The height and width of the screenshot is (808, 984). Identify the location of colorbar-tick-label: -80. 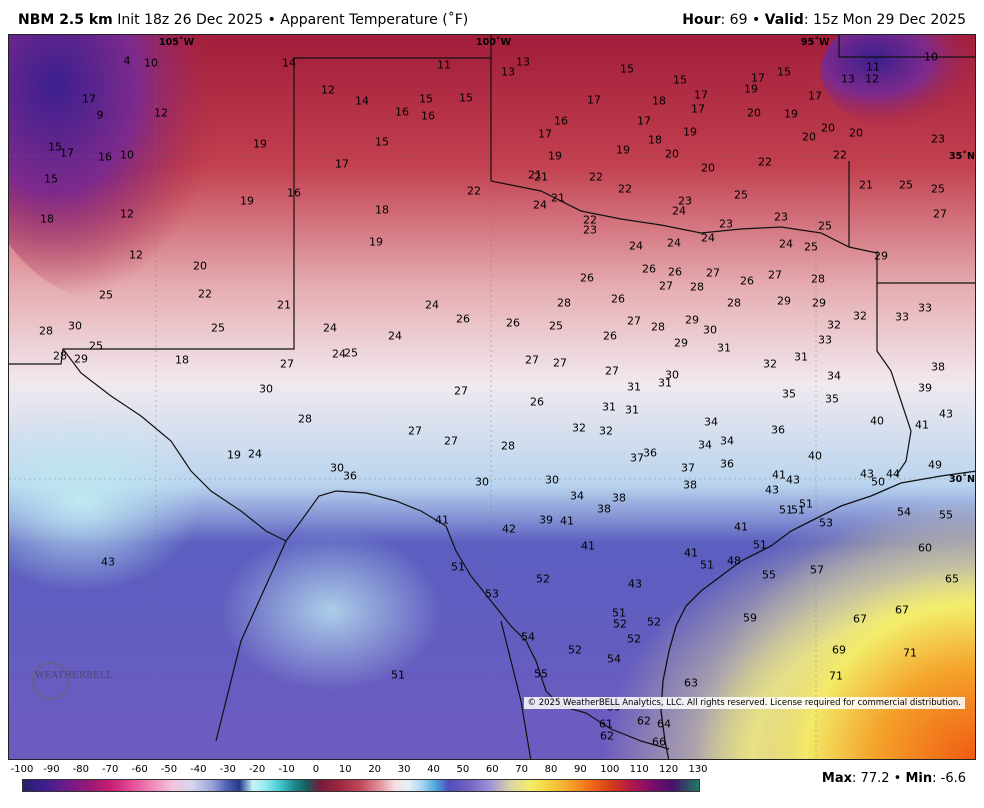
(80, 769).